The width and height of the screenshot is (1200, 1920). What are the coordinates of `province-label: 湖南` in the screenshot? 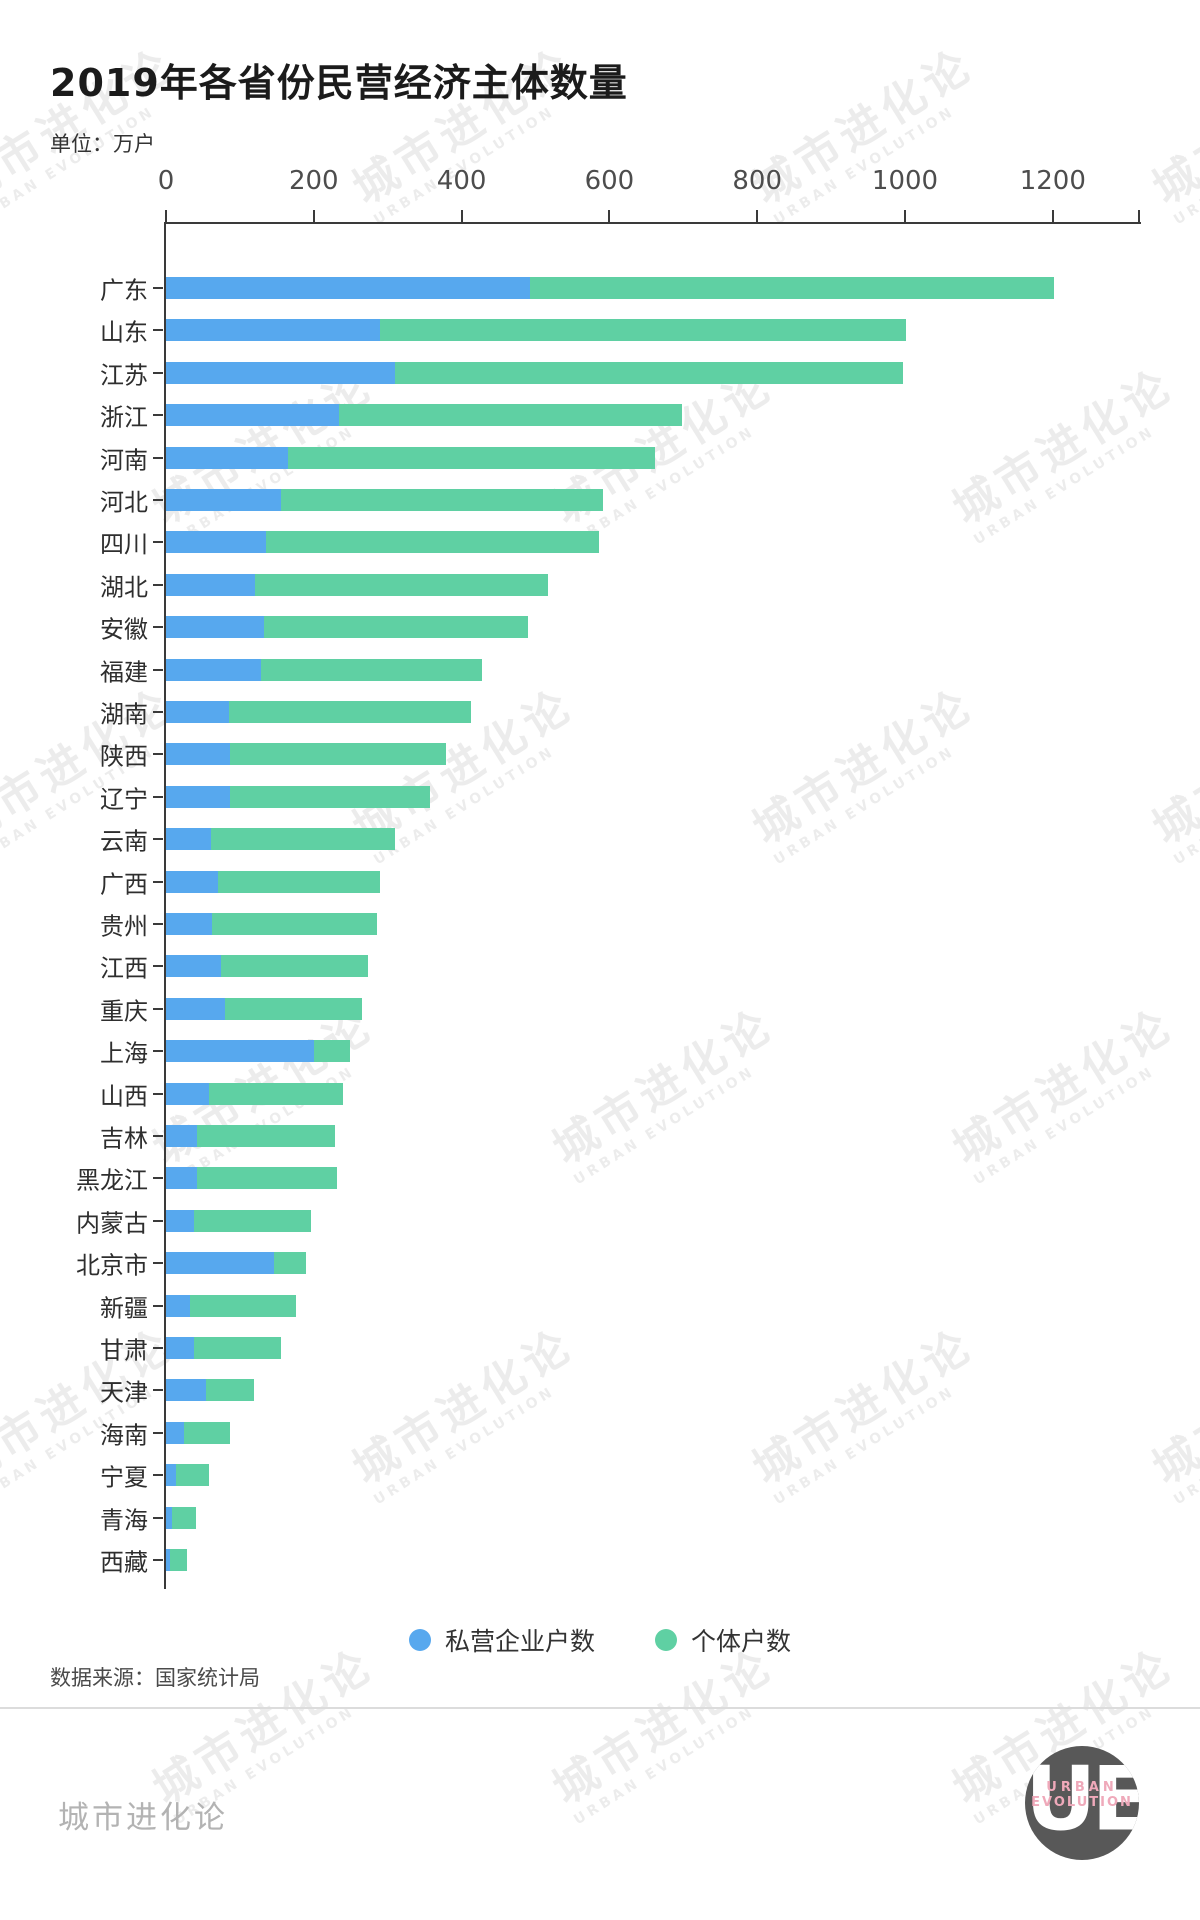 It's located at (124, 714).